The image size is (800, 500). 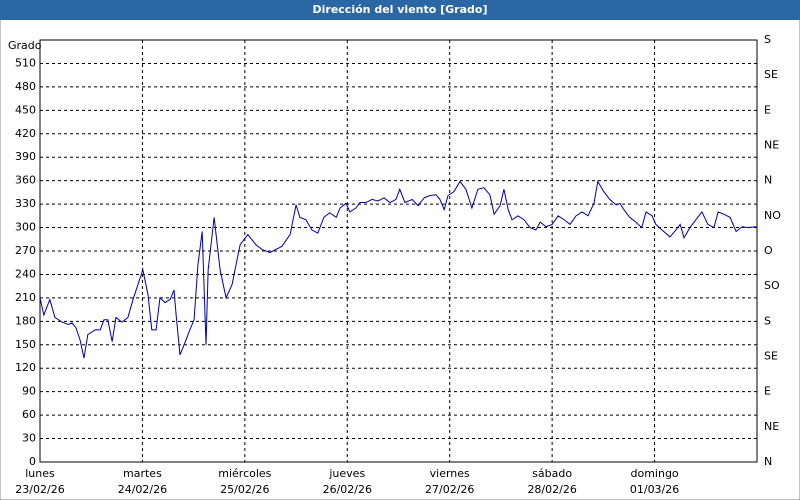 I want to click on y-tick-label: 60, so click(x=29, y=414).